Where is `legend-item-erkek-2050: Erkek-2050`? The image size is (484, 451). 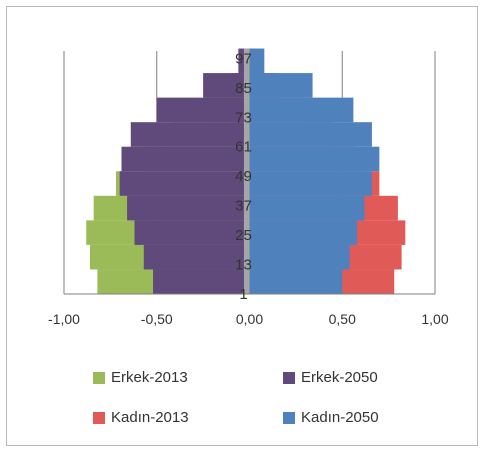 legend-item-erkek-2050: Erkek-2050 is located at coordinates (330, 377).